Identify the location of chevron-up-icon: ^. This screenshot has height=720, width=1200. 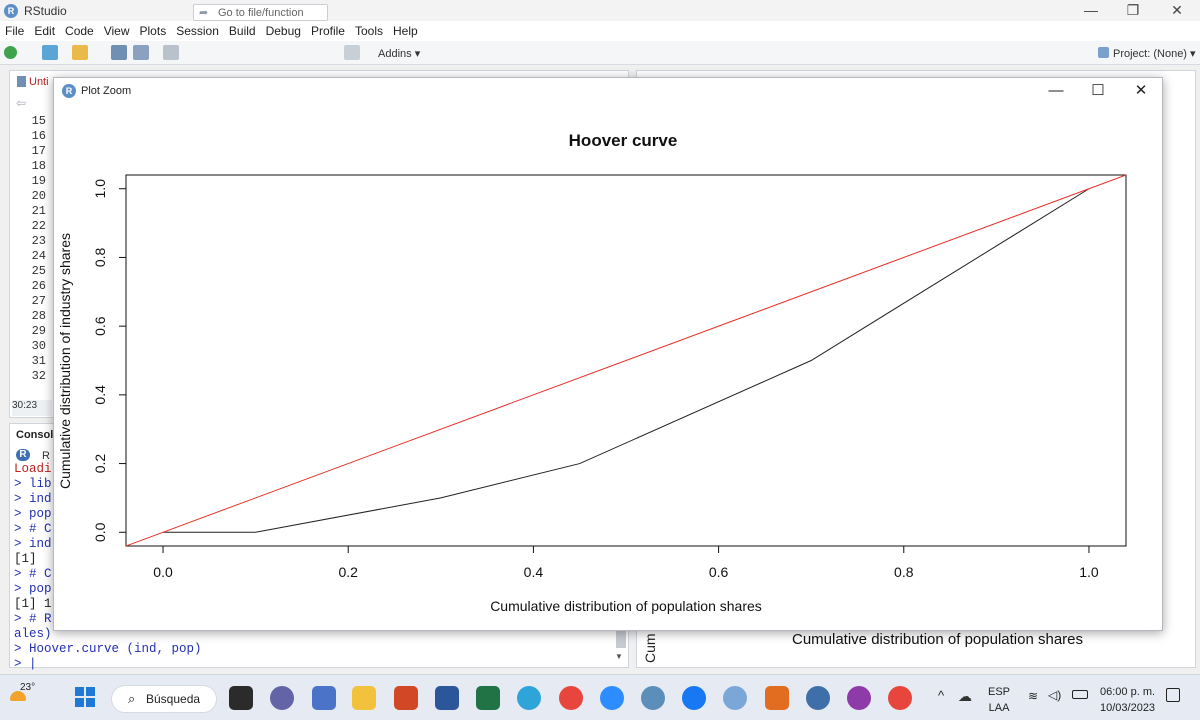
(941, 695).